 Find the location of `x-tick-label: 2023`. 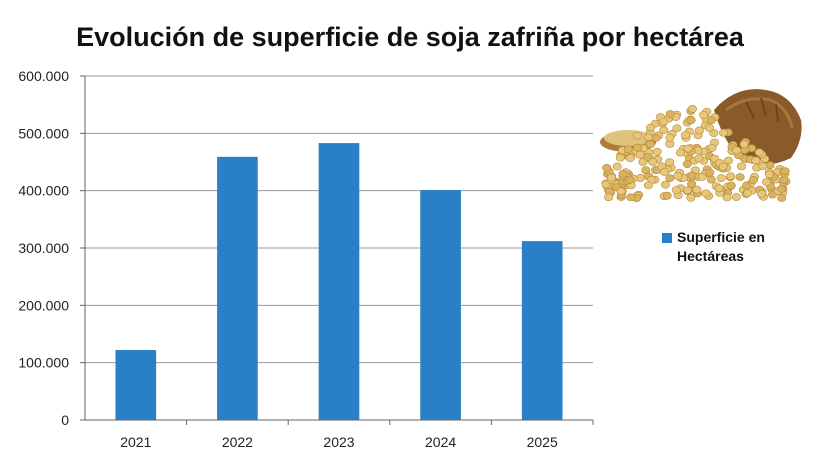

x-tick-label: 2023 is located at coordinates (338, 442).